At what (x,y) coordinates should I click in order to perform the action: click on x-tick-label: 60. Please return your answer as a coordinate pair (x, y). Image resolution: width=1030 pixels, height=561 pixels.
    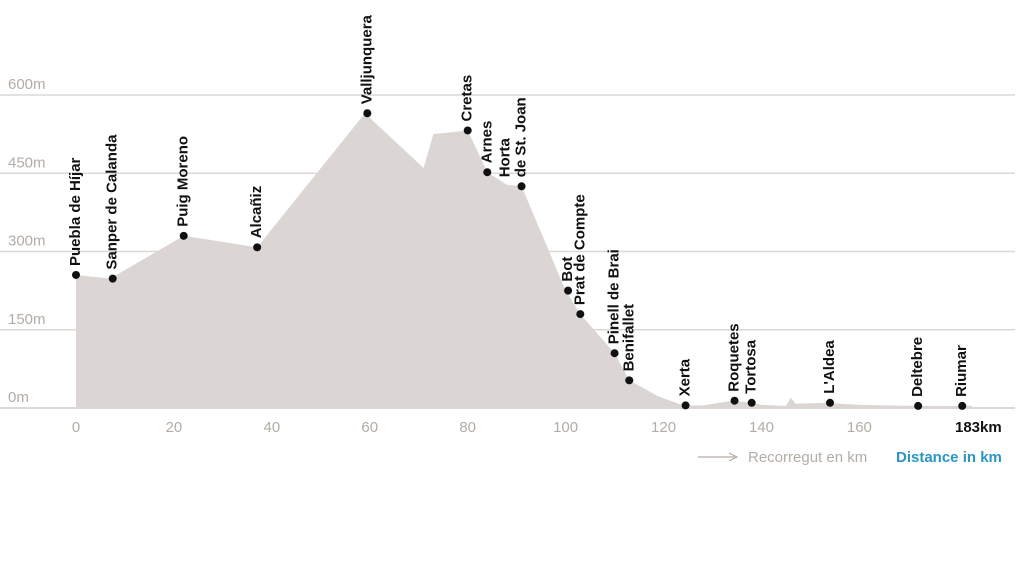
    Looking at the image, I should click on (369, 427).